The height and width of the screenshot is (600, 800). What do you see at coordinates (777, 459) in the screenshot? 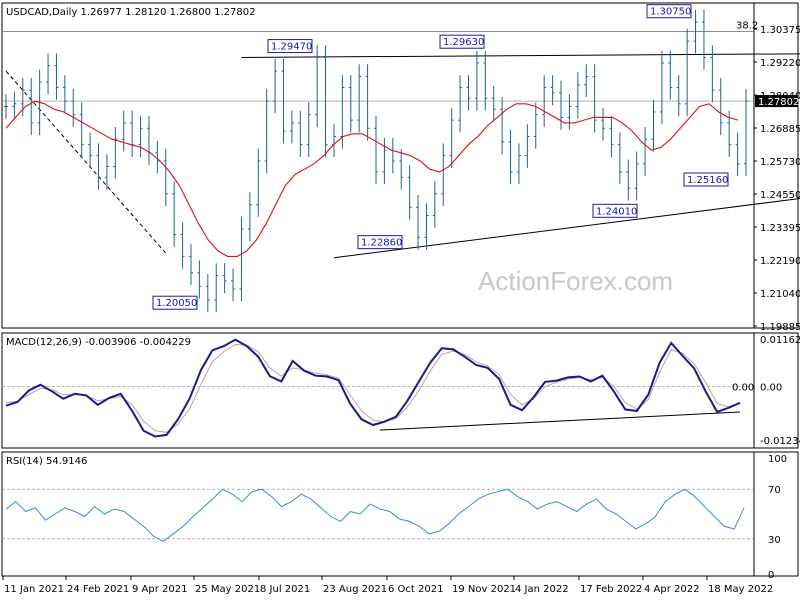
I see `rsi-y-tick-label: 100` at bounding box center [777, 459].